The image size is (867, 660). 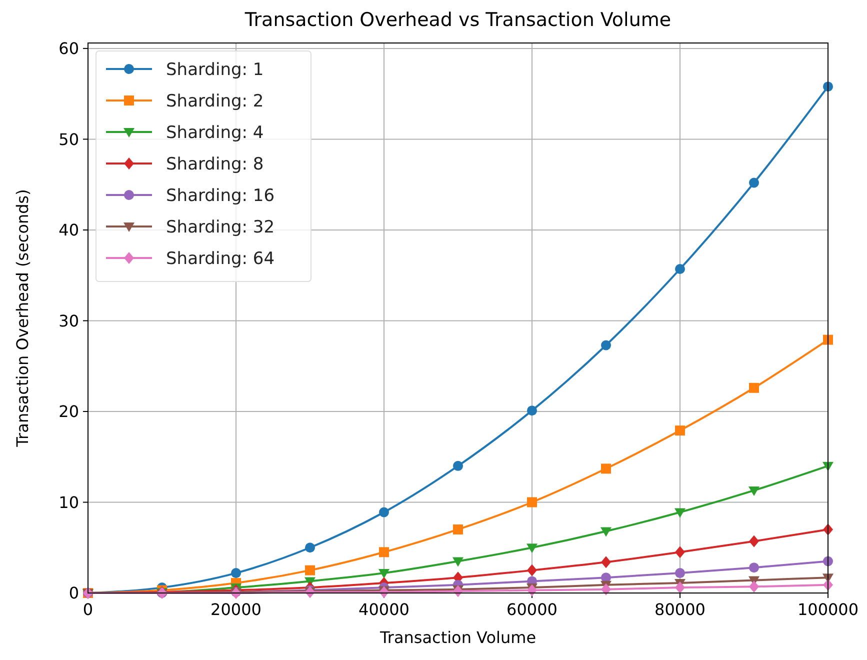 What do you see at coordinates (22, 318) in the screenshot?
I see `y-axis-title: Transaction Overhead (seconds)` at bounding box center [22, 318].